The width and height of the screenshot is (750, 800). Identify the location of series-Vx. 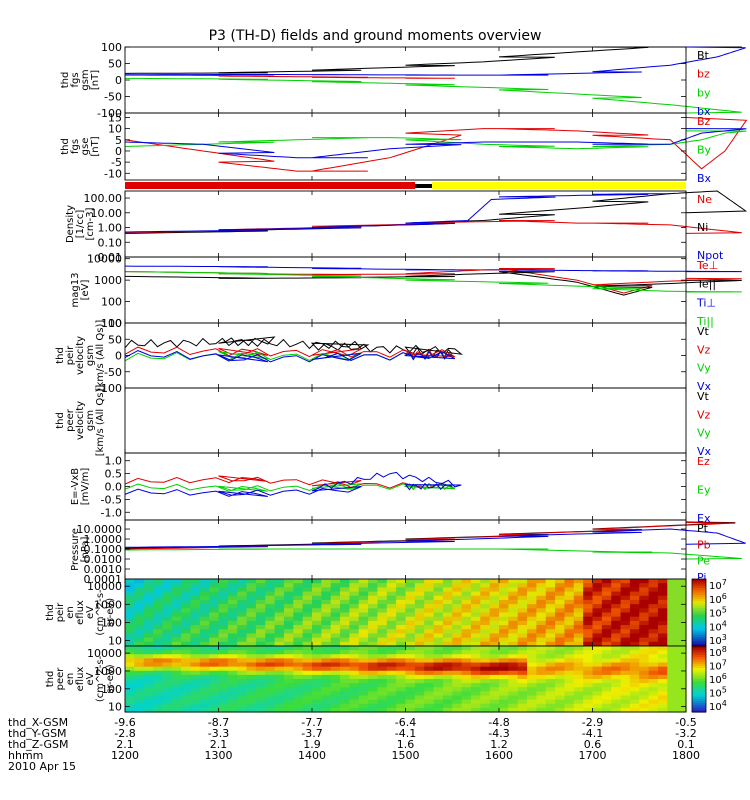
(290, 356).